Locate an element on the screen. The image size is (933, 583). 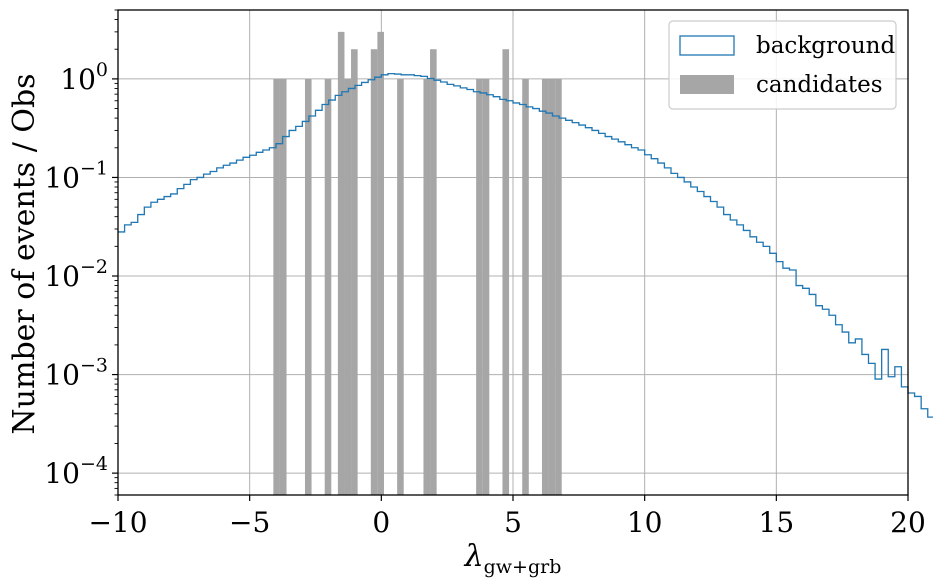
x-axis-label-subscript: gw+grb is located at coordinates (523, 567).